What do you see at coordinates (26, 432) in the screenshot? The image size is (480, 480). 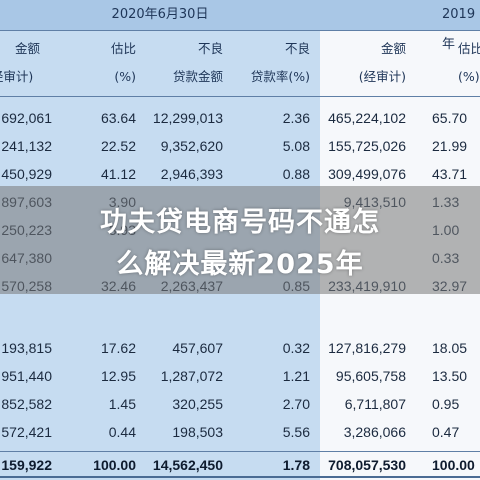 I see `cell-amount: 572,421` at bounding box center [26, 432].